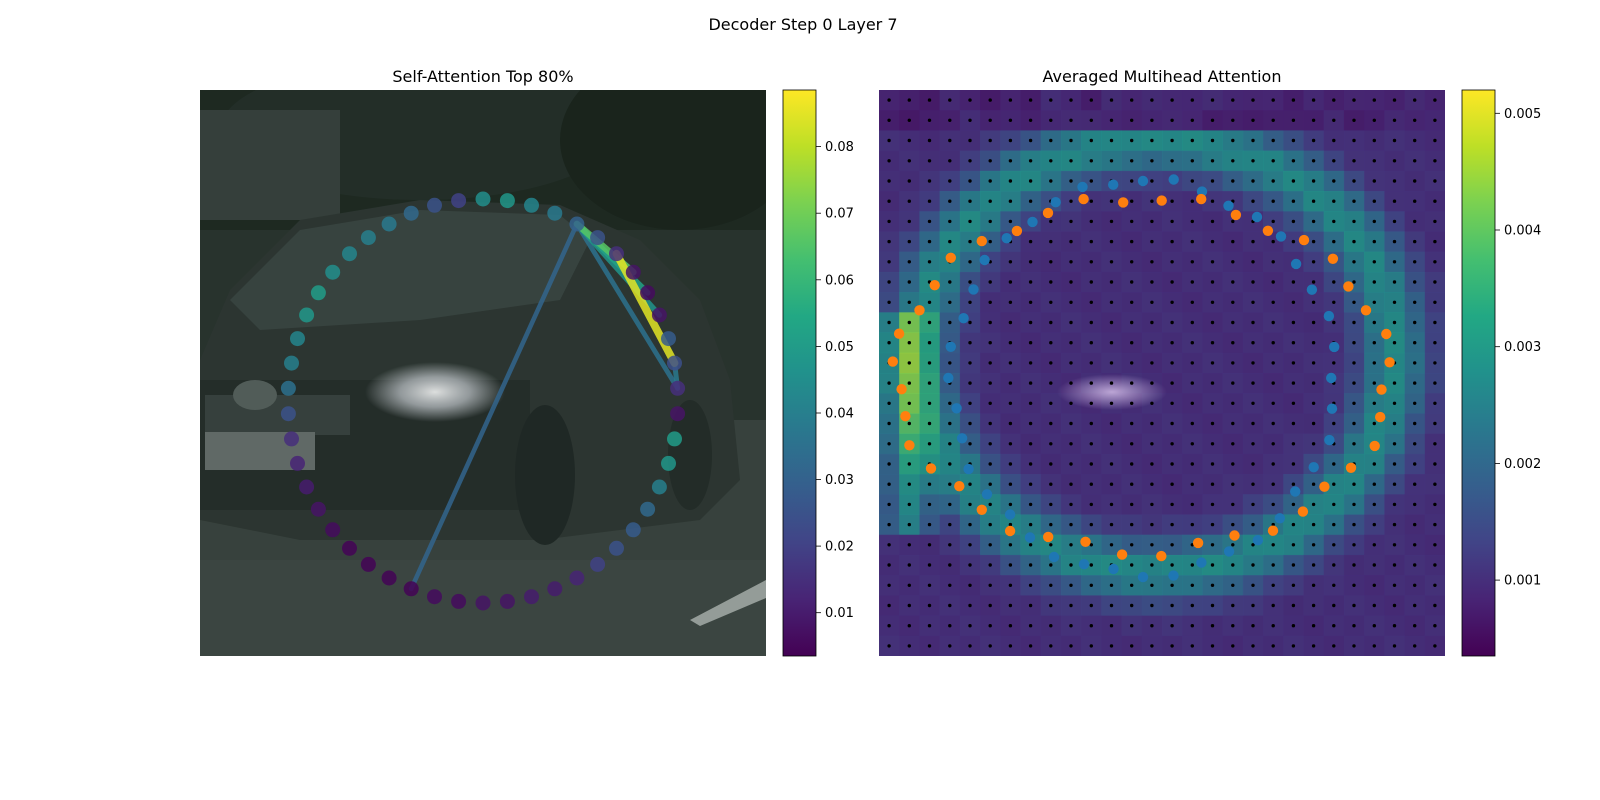 Image resolution: width=1600 pixels, height=800 pixels. What do you see at coordinates (839, 147) in the screenshot?
I see `colorbar-tick-label: 0.08` at bounding box center [839, 147].